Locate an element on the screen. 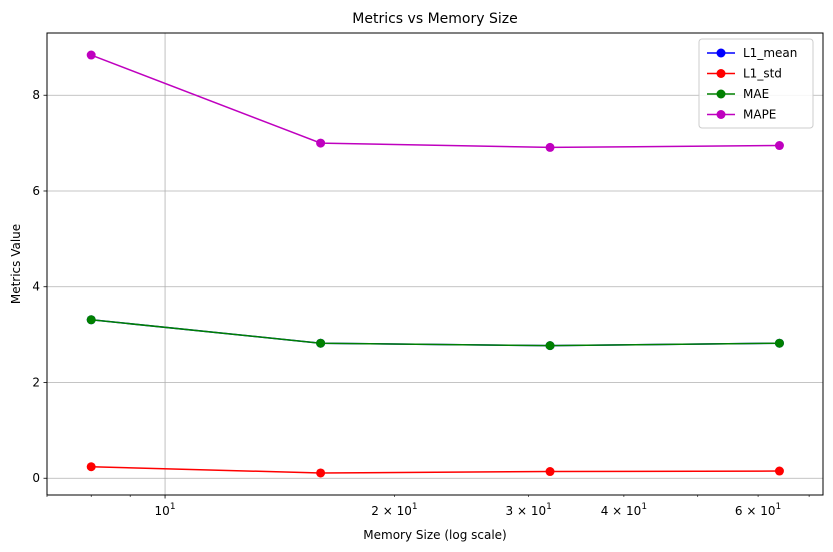 The image size is (833, 552). x-tick-label: 4 × 10¹ is located at coordinates (624, 510).